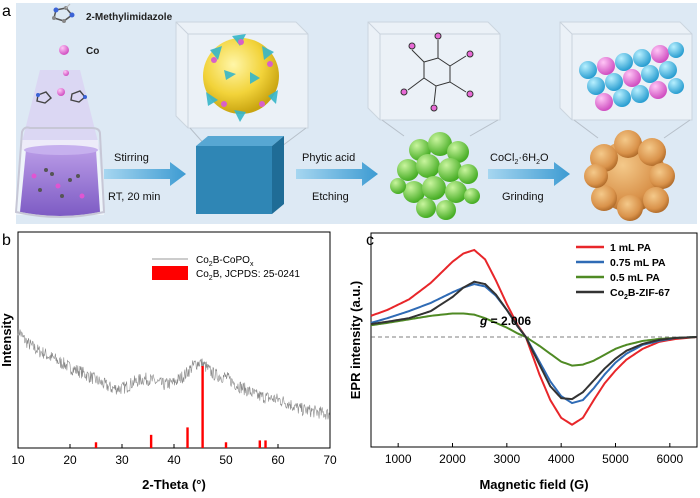 The width and height of the screenshot is (700, 498). Describe the element at coordinates (483, 321) in the screenshot. I see `g-symbol: g` at that location.